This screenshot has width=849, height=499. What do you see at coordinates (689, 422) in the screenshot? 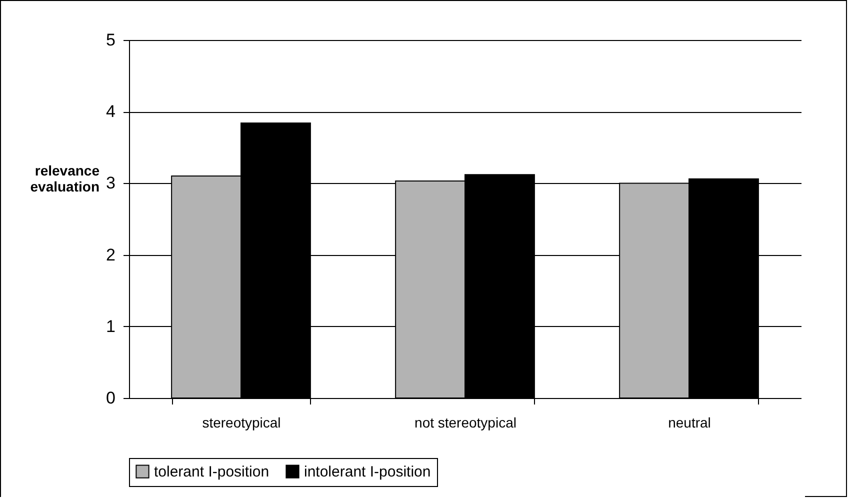
I see `x-tick-label: neutral` at bounding box center [689, 422].